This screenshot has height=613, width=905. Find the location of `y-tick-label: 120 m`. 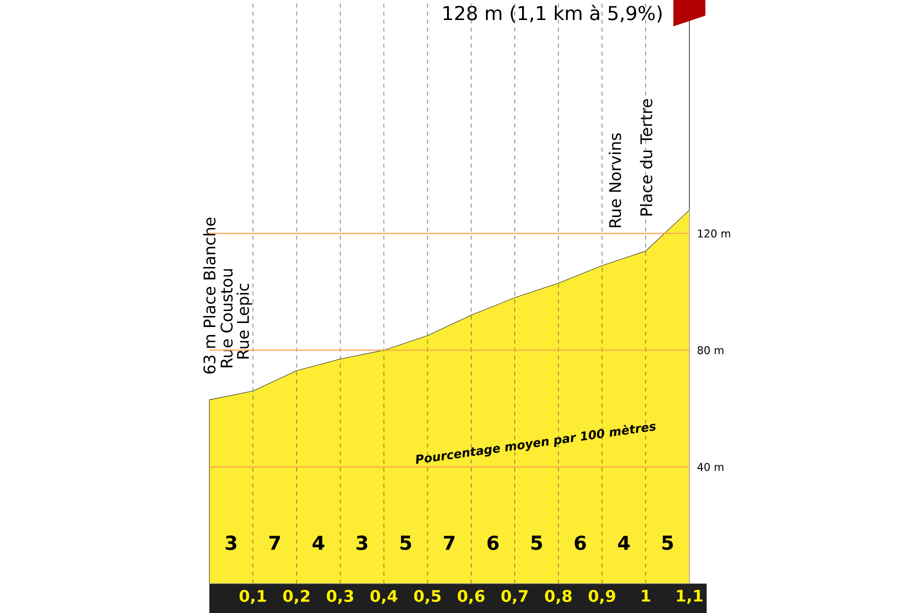

y-tick-label: 120 m is located at coordinates (714, 233).